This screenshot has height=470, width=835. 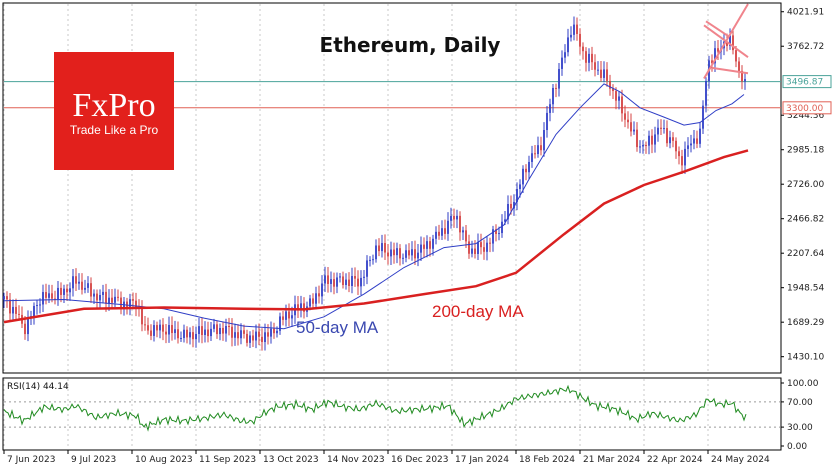 I want to click on tick-label-price: 1948.54, so click(x=805, y=289).